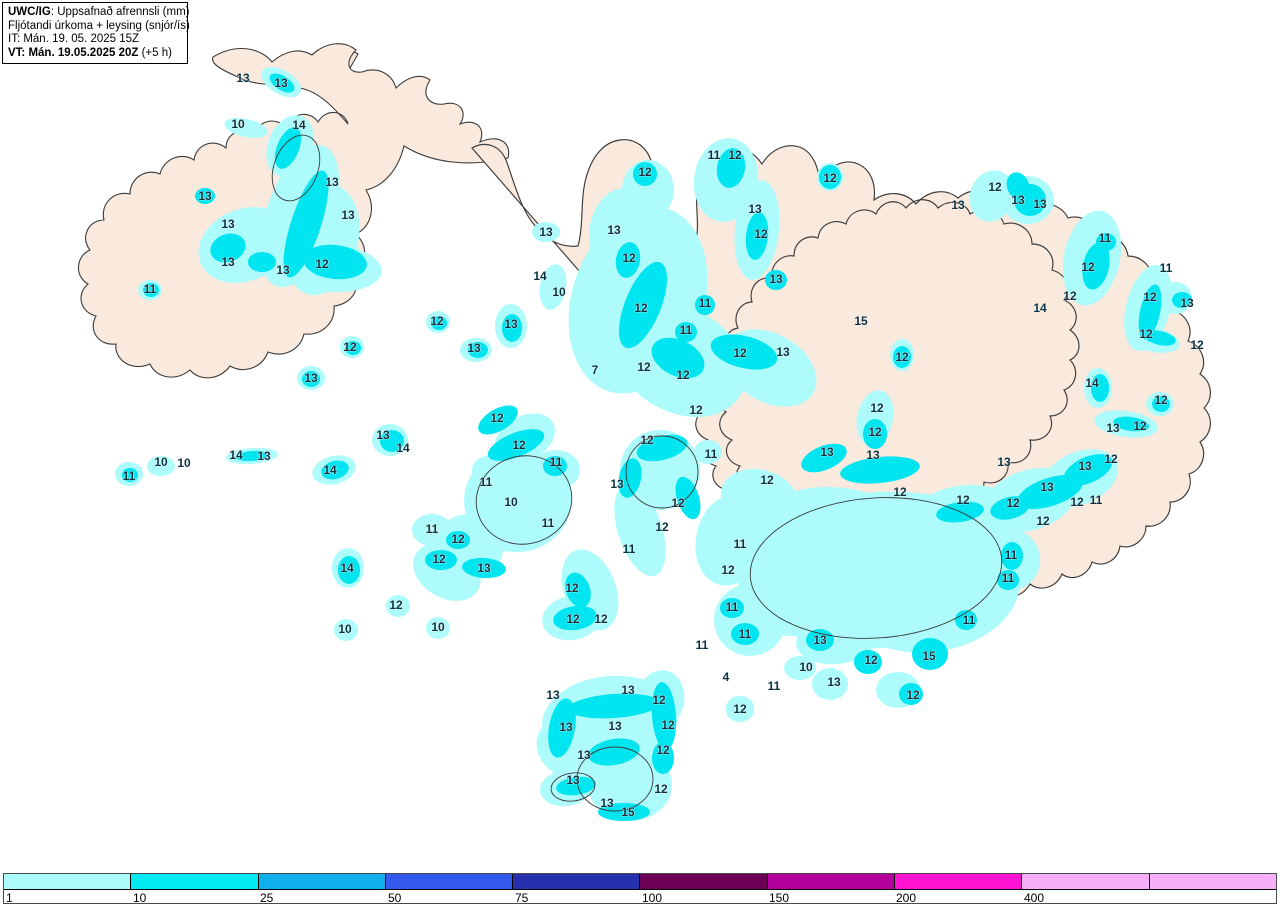 The width and height of the screenshot is (1280, 908). Describe the element at coordinates (99, 25) in the screenshot. I see `info-line-description: Fljótandi úrkoma + leysing (snjór/ís)` at that location.